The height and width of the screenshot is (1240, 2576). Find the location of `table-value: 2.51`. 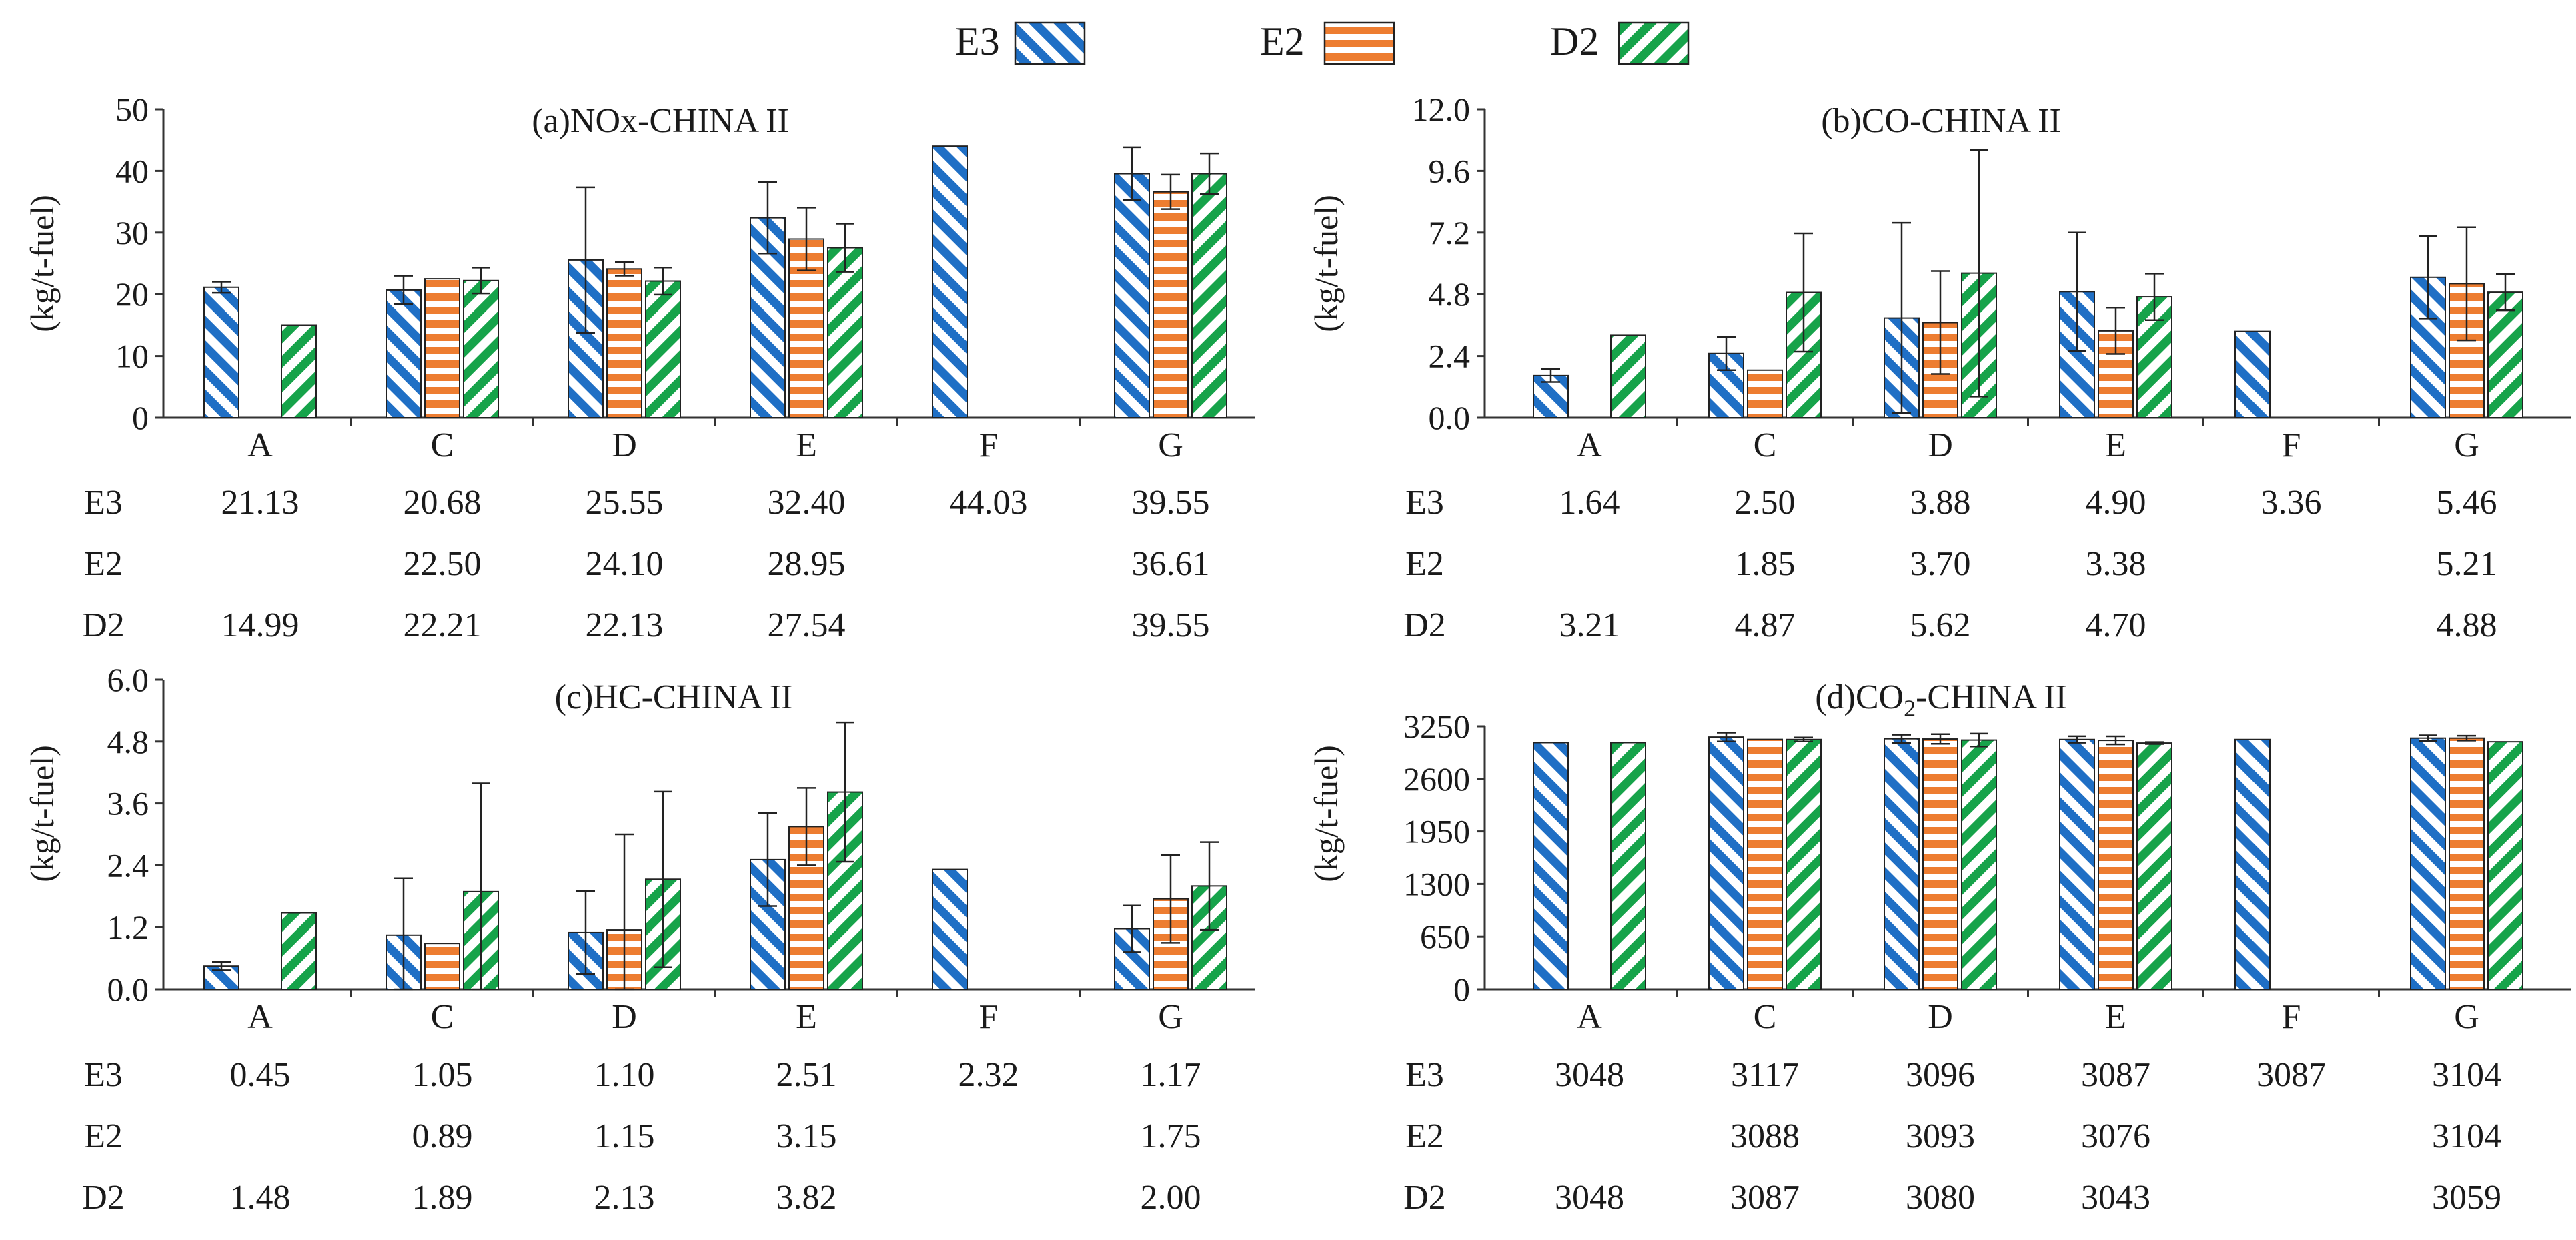

table-value: 2.51 is located at coordinates (806, 1075).